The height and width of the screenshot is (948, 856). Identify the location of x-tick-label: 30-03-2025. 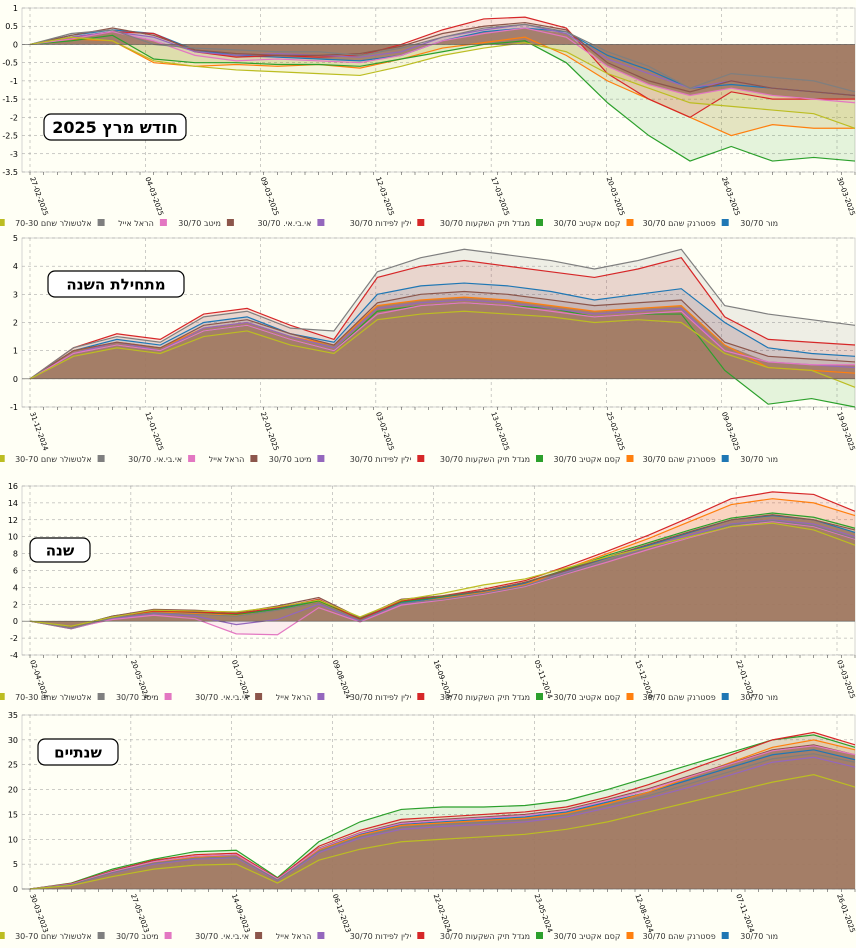
(845, 196).